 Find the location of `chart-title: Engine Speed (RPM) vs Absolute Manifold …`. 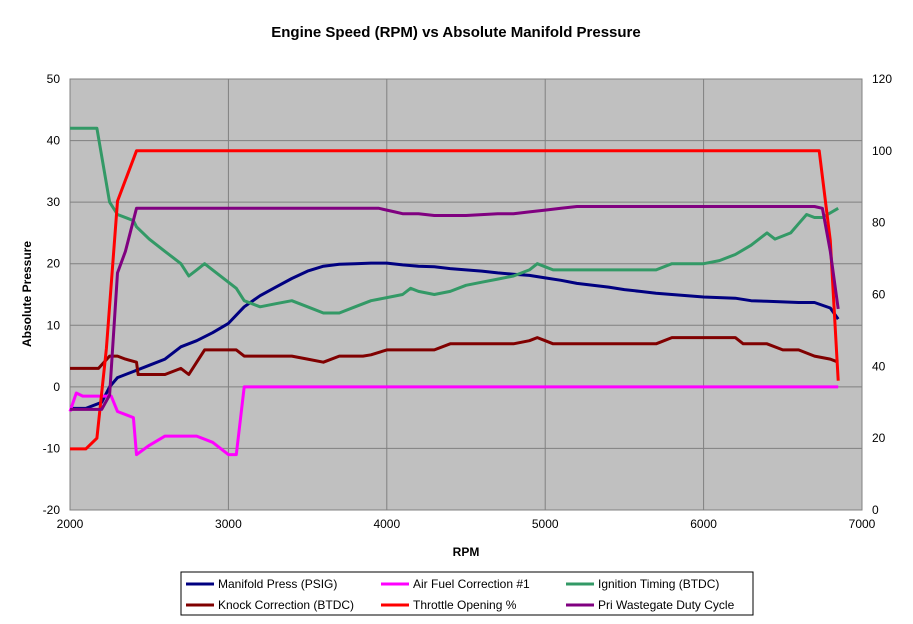

chart-title: Engine Speed (RPM) vs Absolute Manifold … is located at coordinates (456, 32).